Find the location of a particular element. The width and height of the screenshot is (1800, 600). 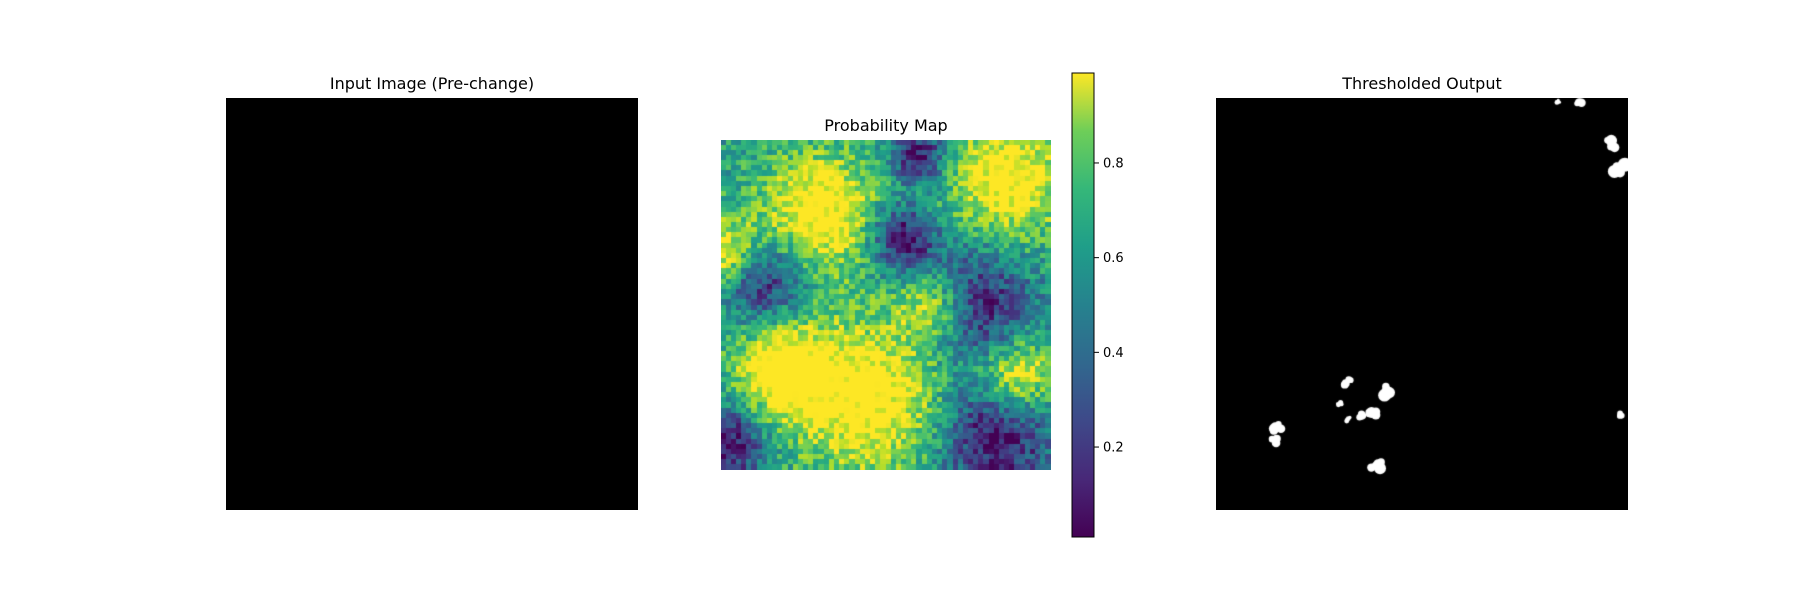

colorbar-tick-label: 0.4 is located at coordinates (1113, 353).